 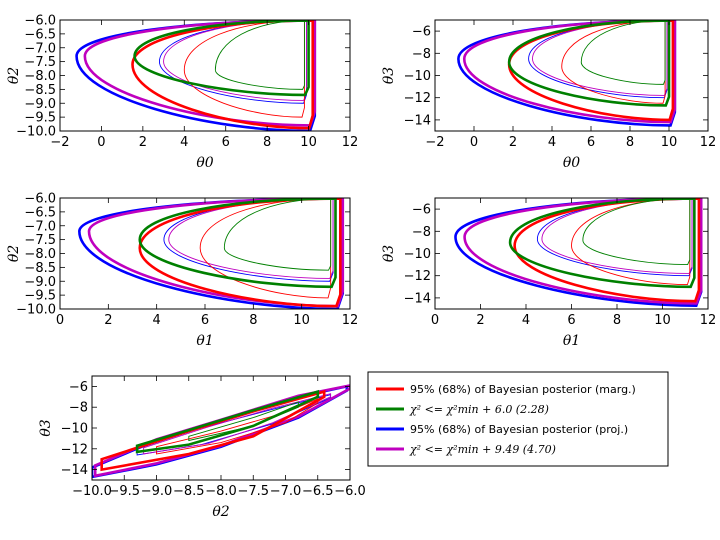 I want to click on plot-area-theta2_vs_theta0, so click(x=196, y=75).